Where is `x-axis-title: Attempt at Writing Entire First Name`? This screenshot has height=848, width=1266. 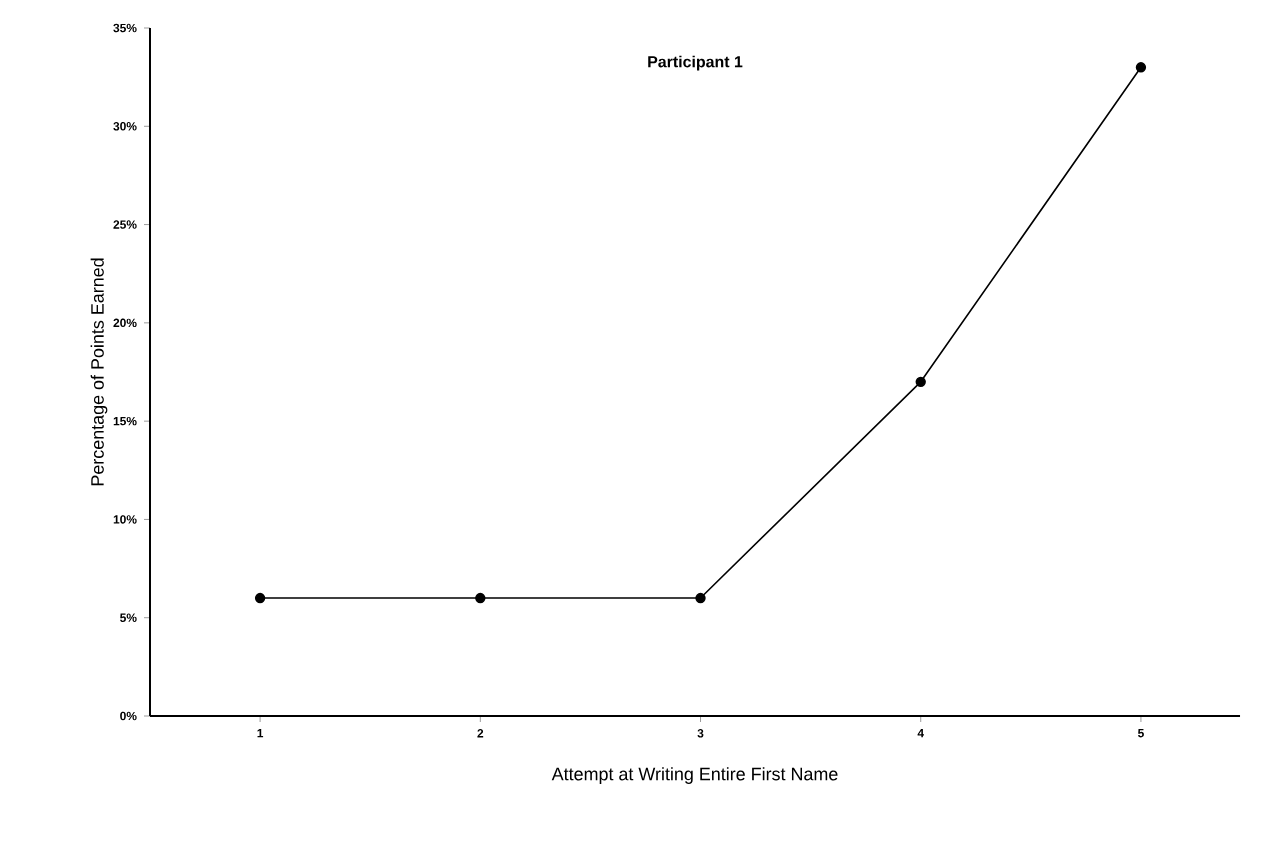
x-axis-title: Attempt at Writing Entire First Name is located at coordinates (694, 775).